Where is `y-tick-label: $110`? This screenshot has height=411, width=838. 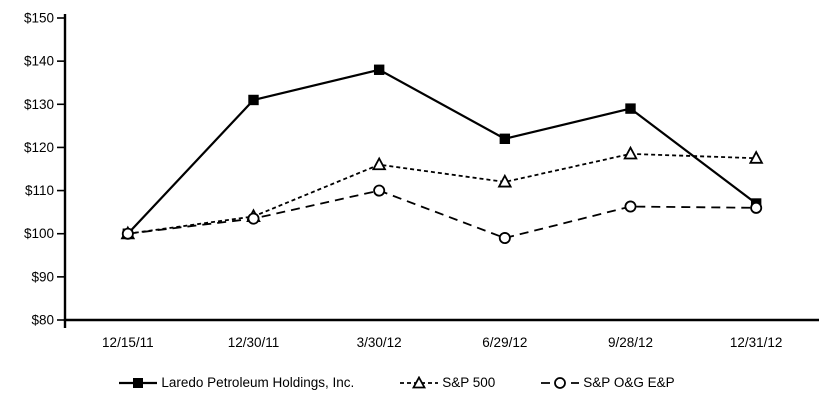
y-tick-label: $110 is located at coordinates (39, 190).